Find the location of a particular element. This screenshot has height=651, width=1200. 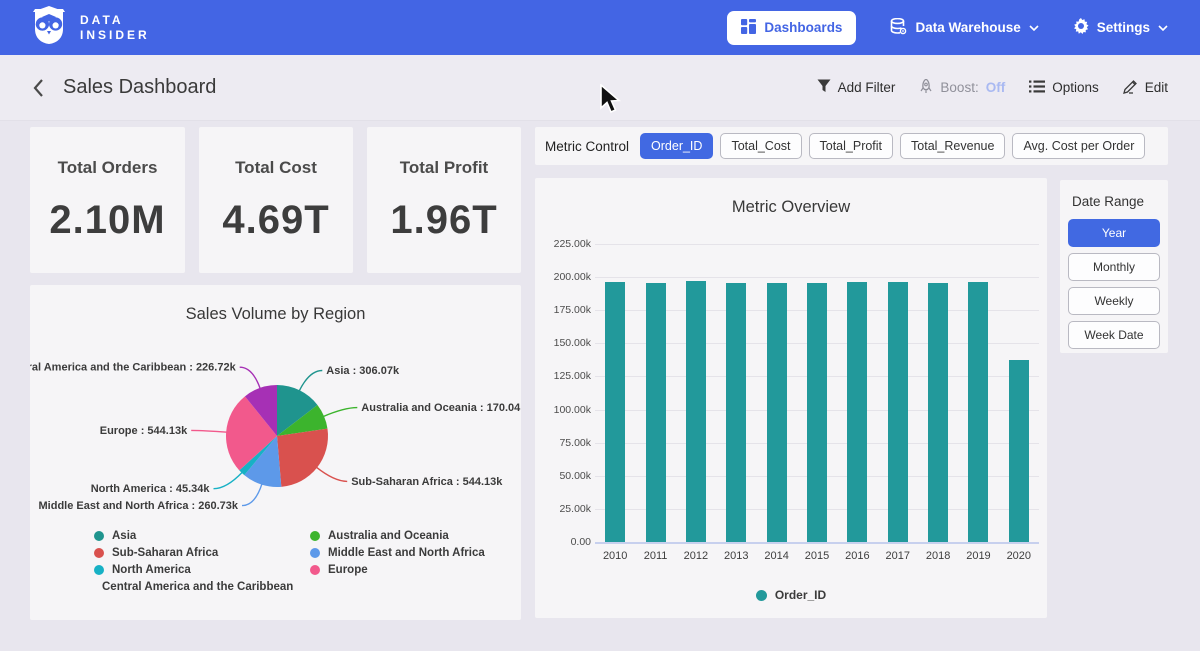

edit-button: Edit is located at coordinates (1145, 88).